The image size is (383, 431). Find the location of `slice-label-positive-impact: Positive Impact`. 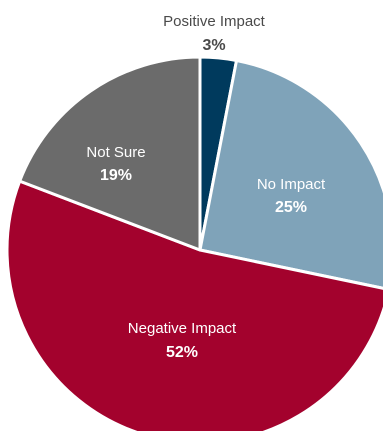

slice-label-positive-impact: Positive Impact is located at coordinates (214, 21).